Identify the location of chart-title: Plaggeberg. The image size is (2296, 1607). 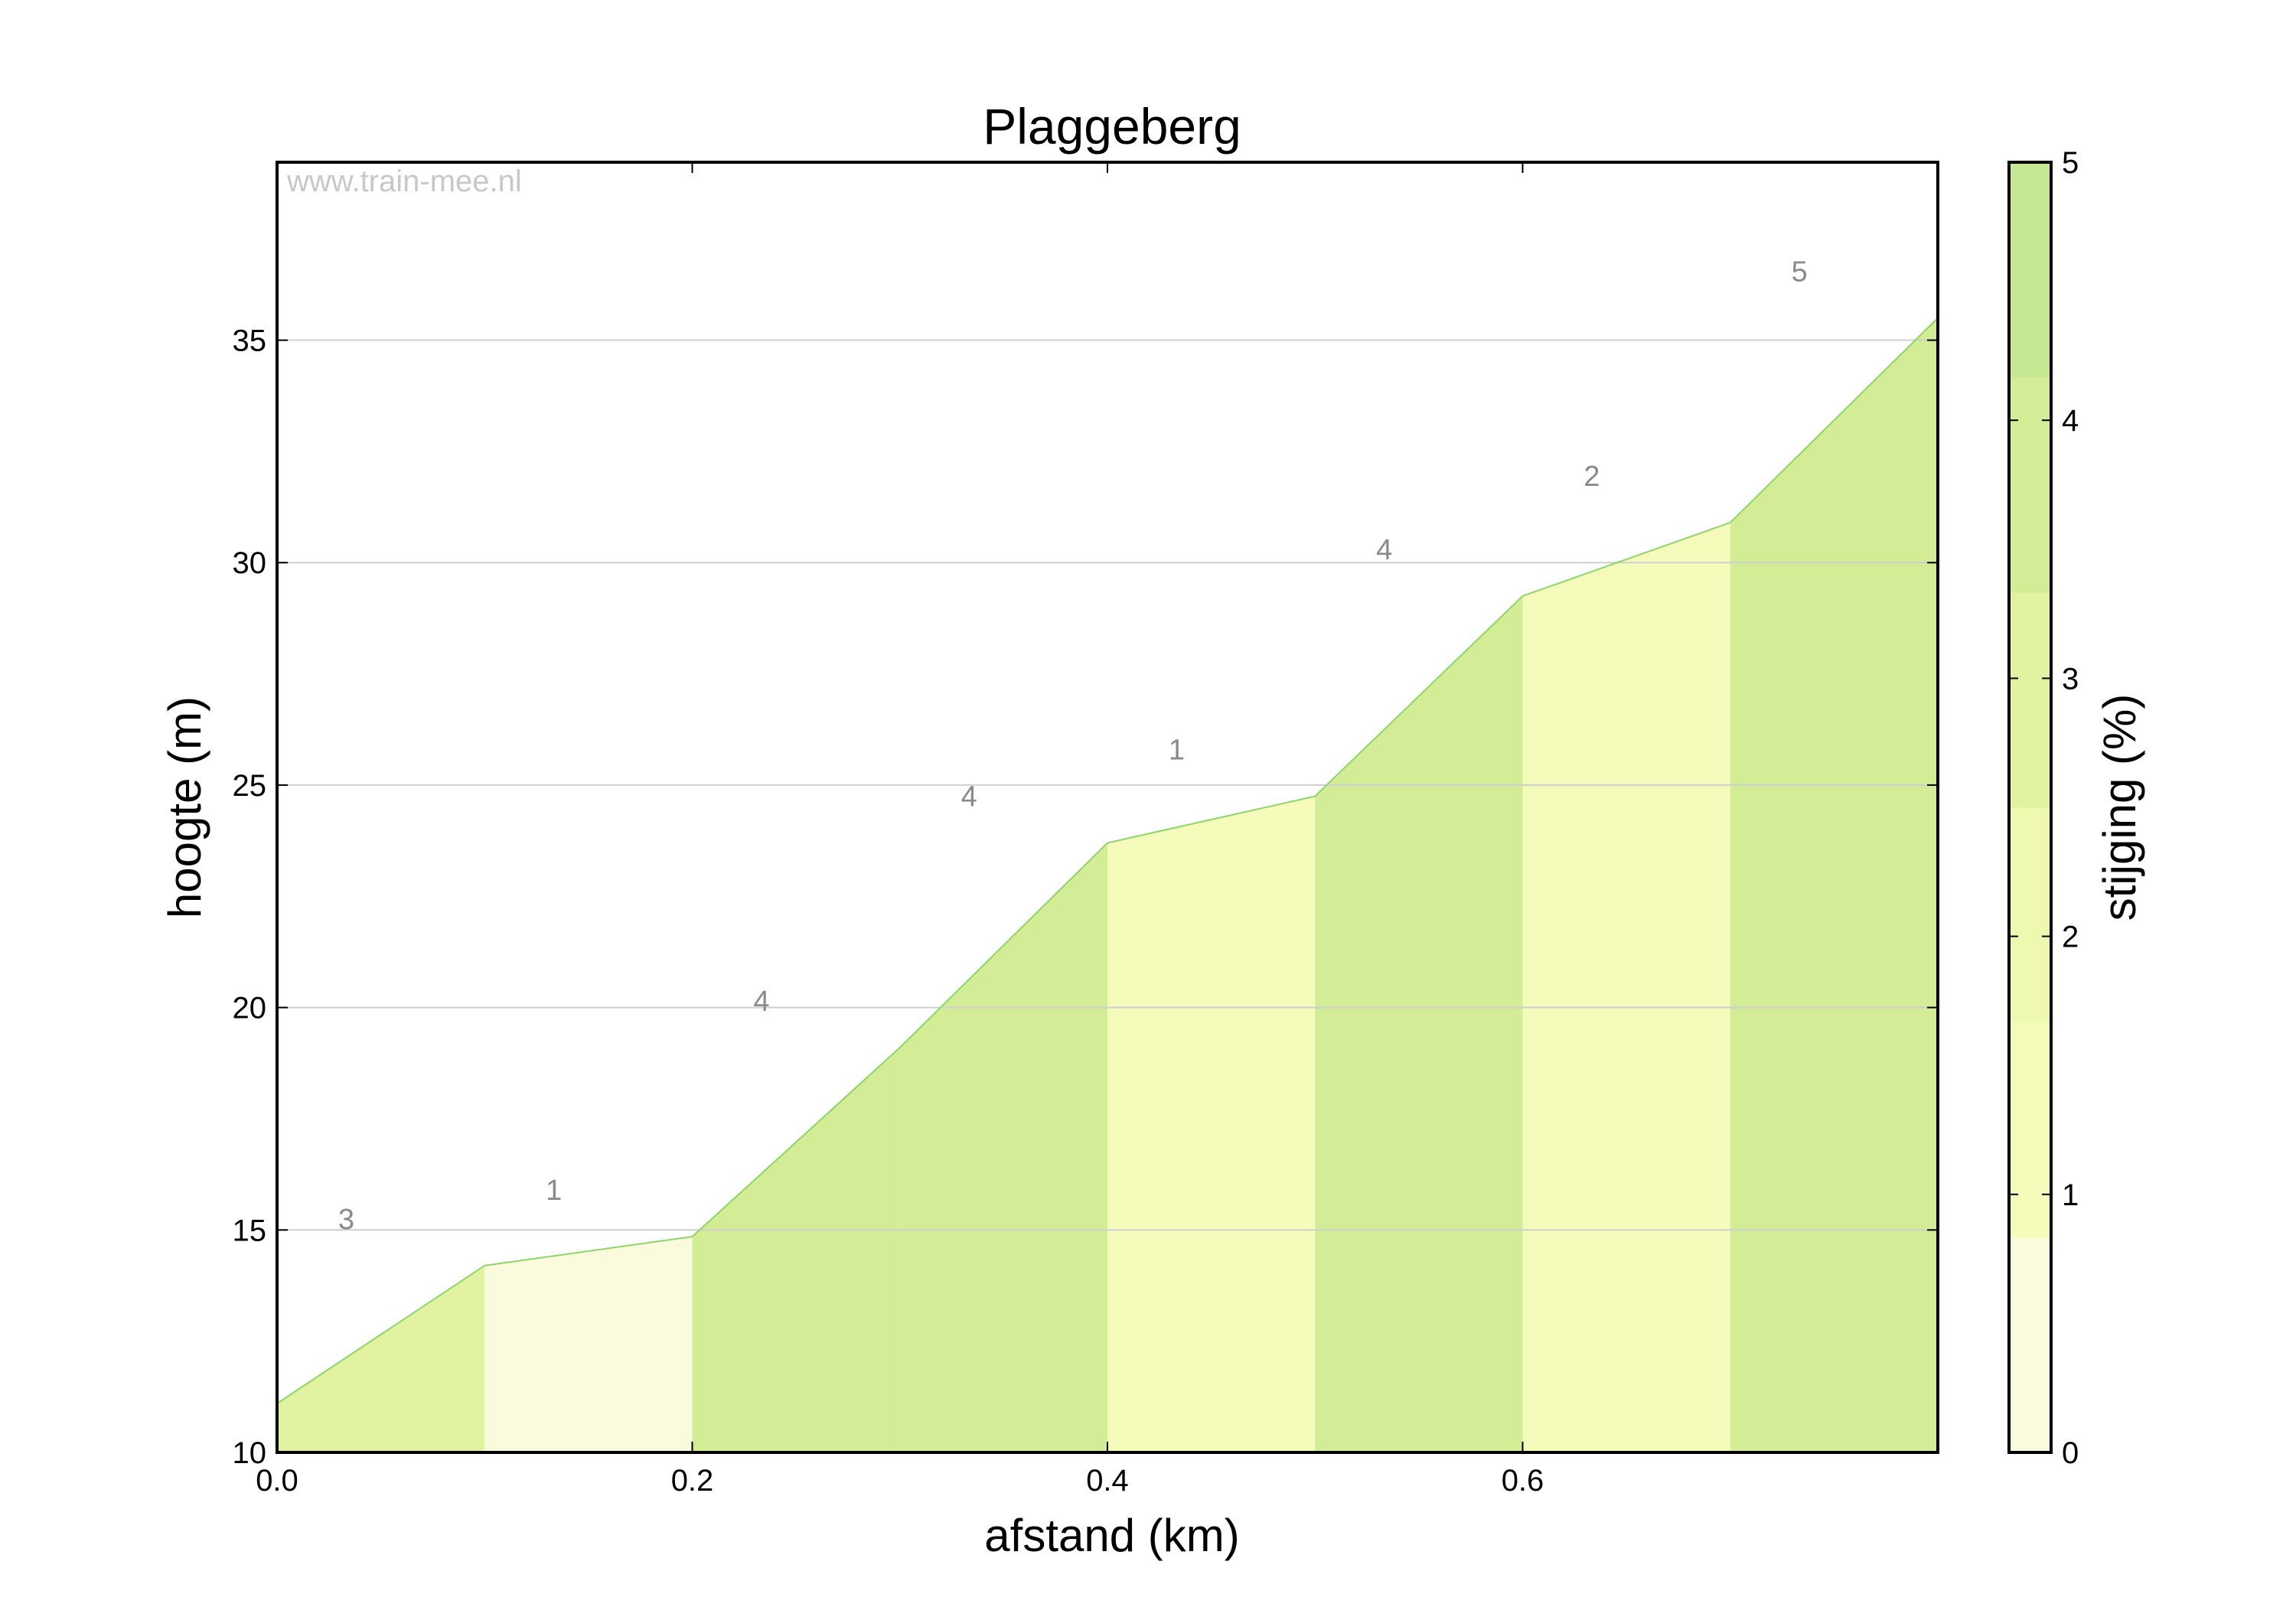
(1112, 126).